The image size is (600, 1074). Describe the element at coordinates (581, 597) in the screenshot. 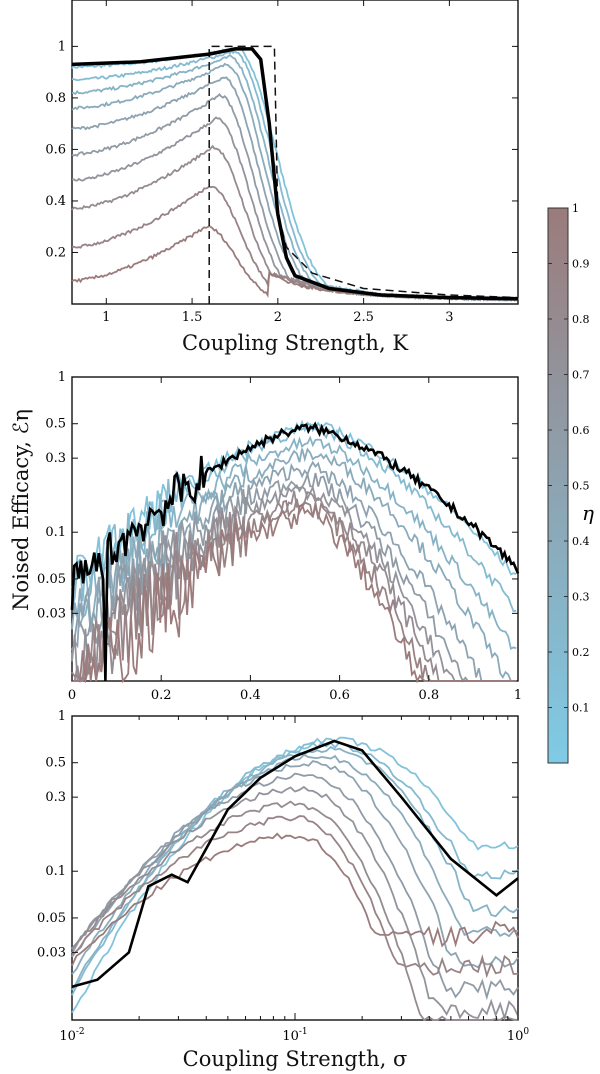

I see `colorbar-tick-label: 0.3` at that location.